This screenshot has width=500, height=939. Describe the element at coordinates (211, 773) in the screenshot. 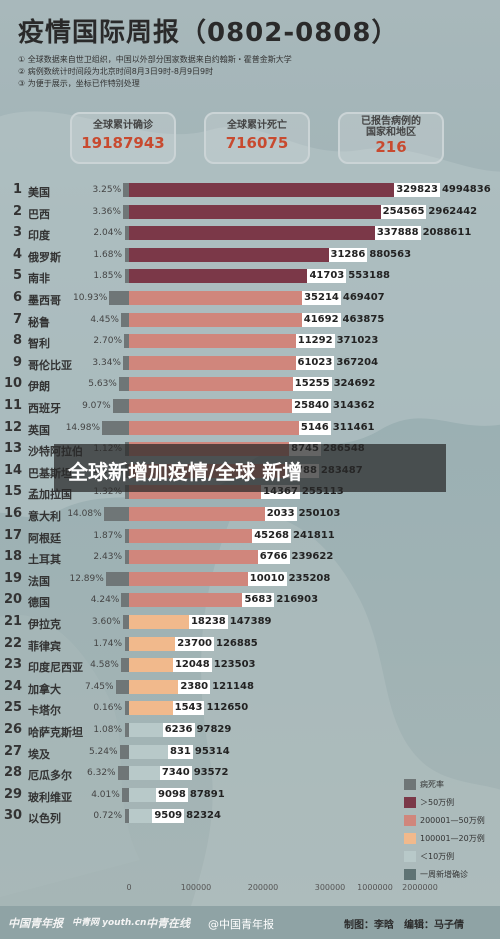

I see `total-cases-label: 93572` at that location.